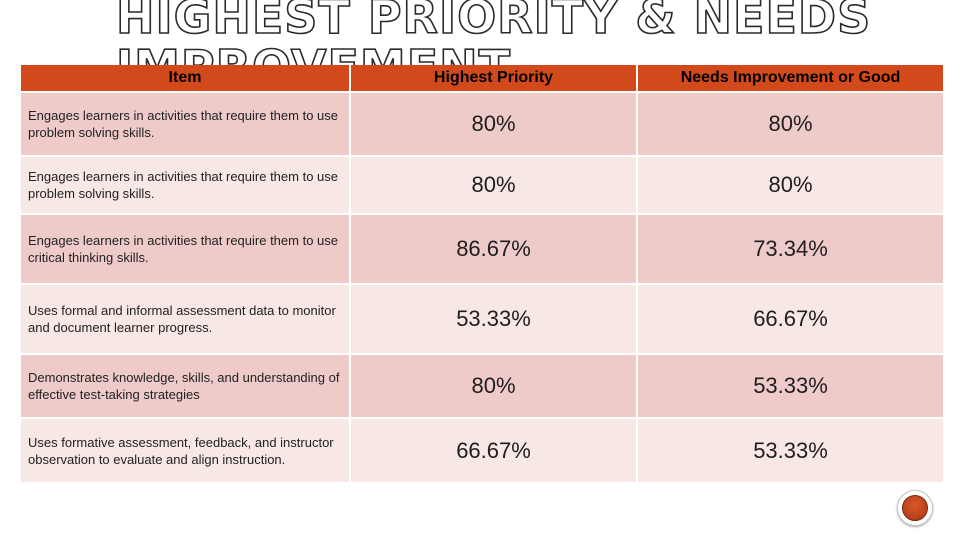 The width and height of the screenshot is (960, 540). What do you see at coordinates (494, 248) in the screenshot?
I see `highest-priority-cell: 86.67%` at bounding box center [494, 248].